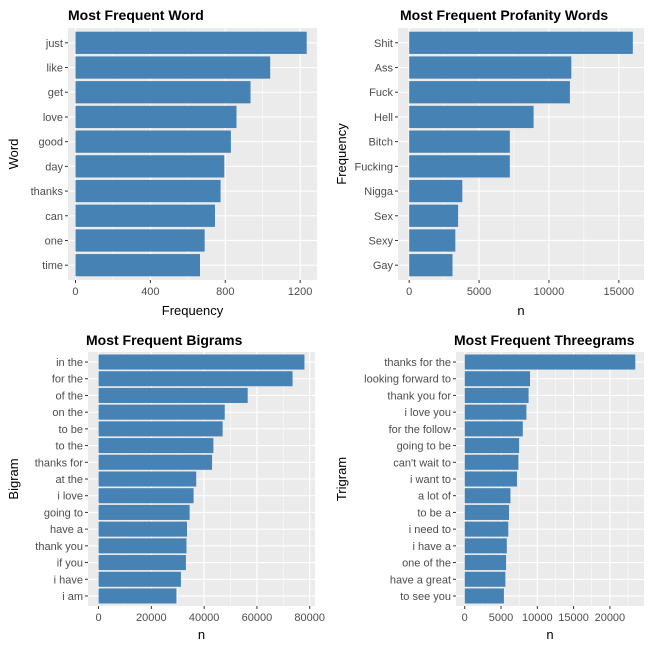  What do you see at coordinates (379, 192) in the screenshot?
I see `y-tick-label: Nigga` at bounding box center [379, 192].